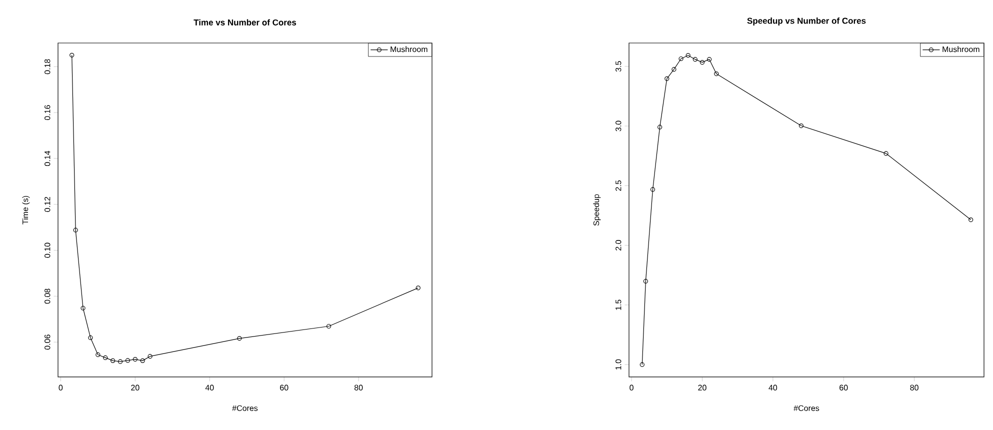  What do you see at coordinates (245, 22) in the screenshot?
I see `chart-title: Time vs Number of Cores` at bounding box center [245, 22].